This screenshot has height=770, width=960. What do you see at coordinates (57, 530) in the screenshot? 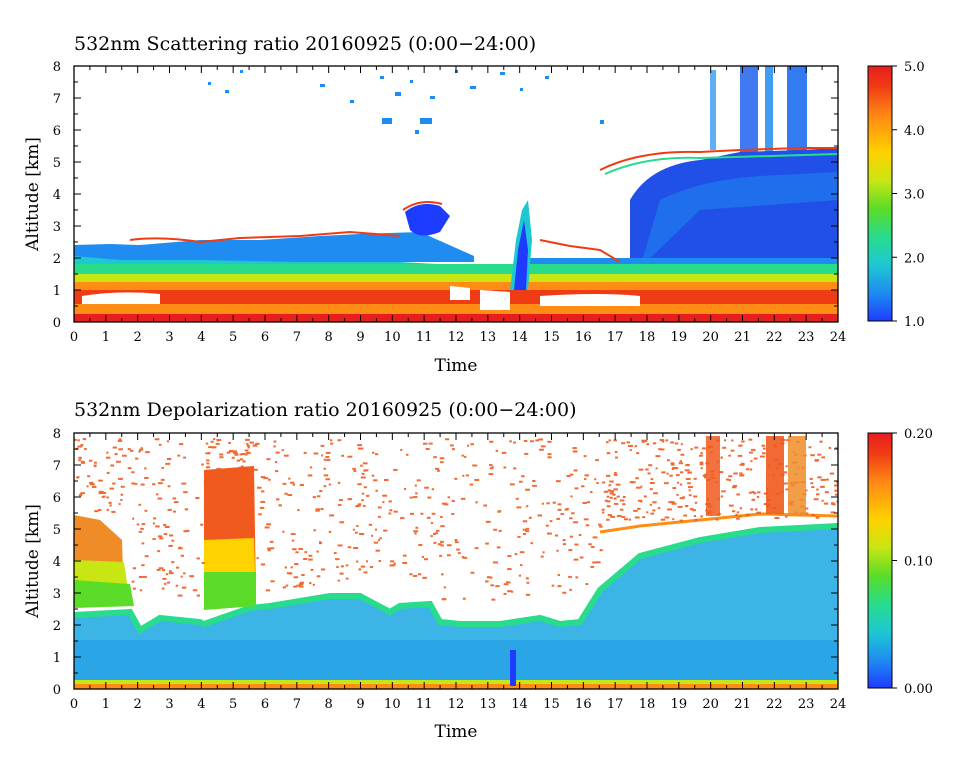
I see `y-tick-label: 5` at bounding box center [57, 530].